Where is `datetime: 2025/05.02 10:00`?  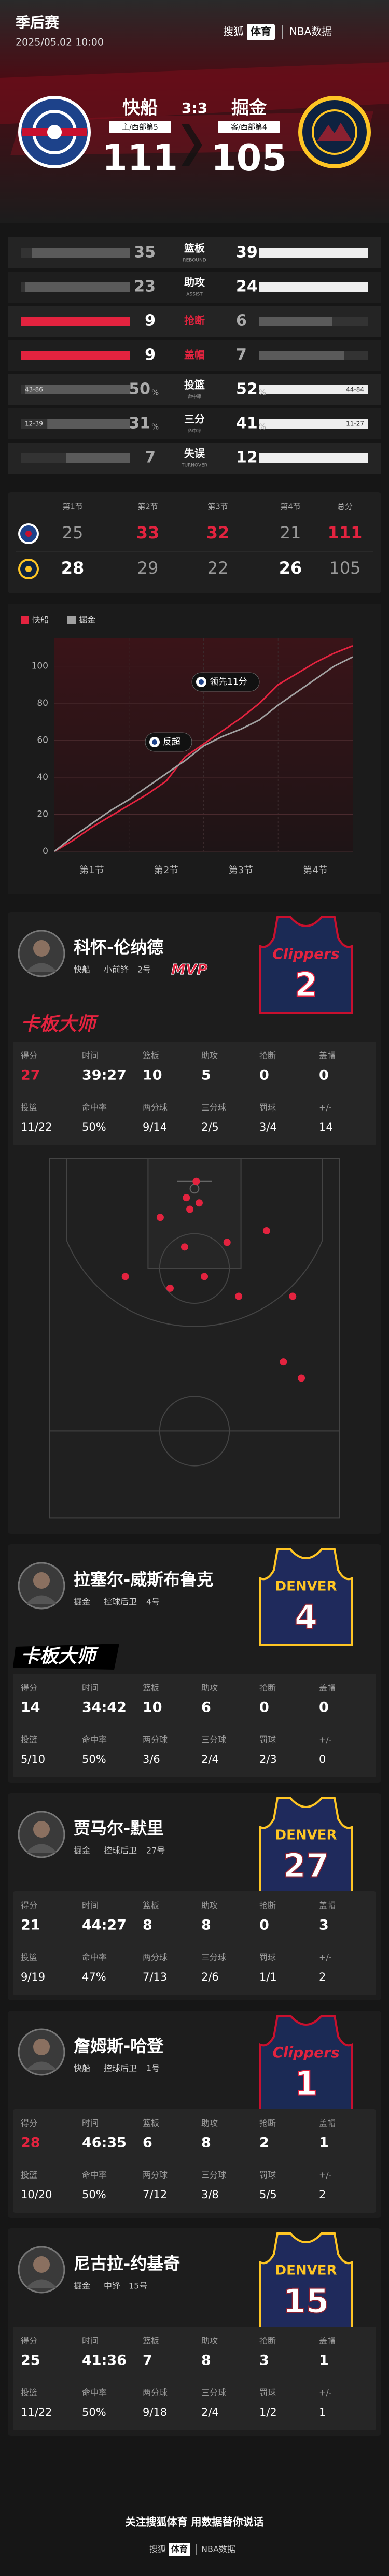 datetime: 2025/05.02 10:00 is located at coordinates (60, 42).